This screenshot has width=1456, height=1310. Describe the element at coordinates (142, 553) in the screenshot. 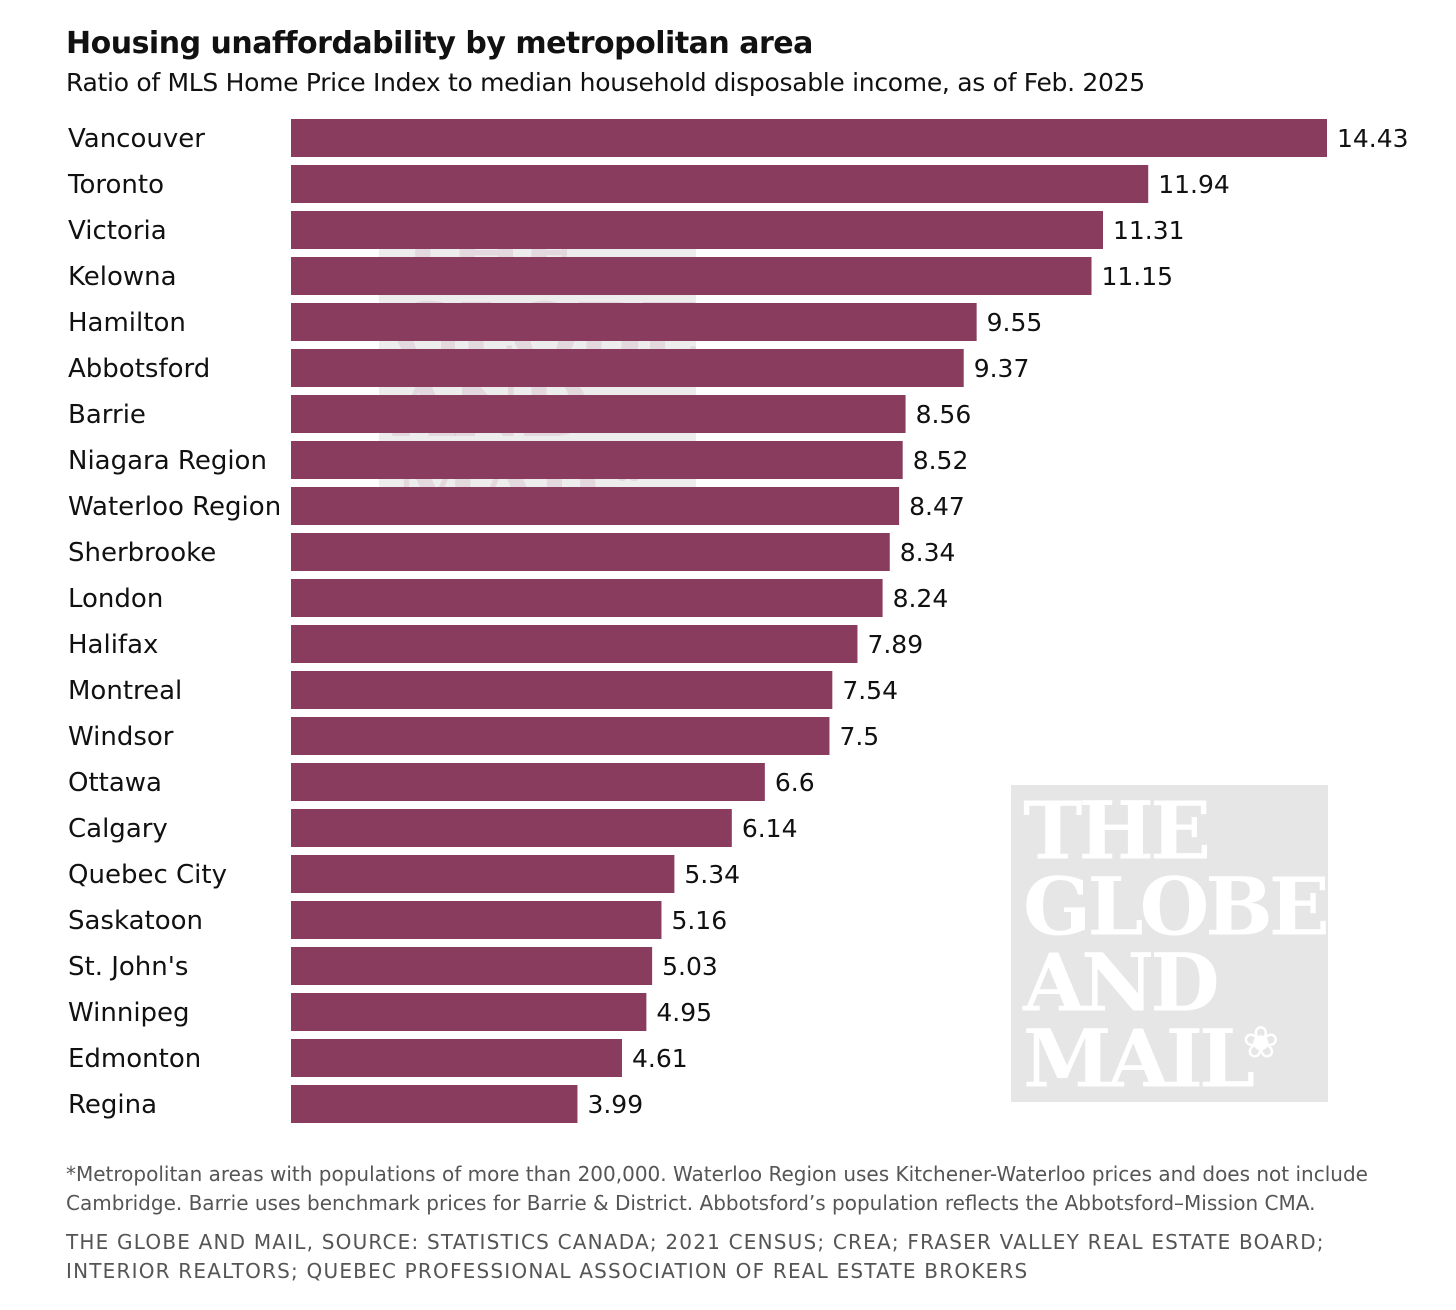

I see `category-label: Sherbrooke` at that location.